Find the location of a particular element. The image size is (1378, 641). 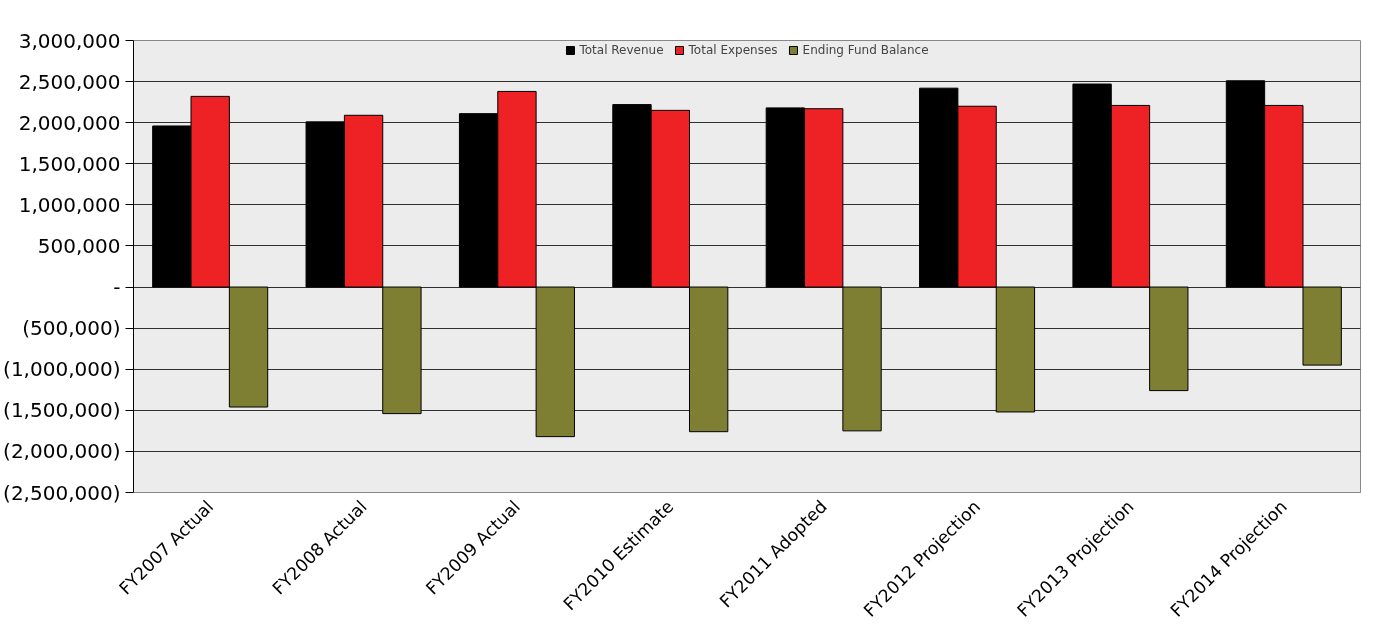

y-tick-label: 1,500,000 is located at coordinates (69, 163).